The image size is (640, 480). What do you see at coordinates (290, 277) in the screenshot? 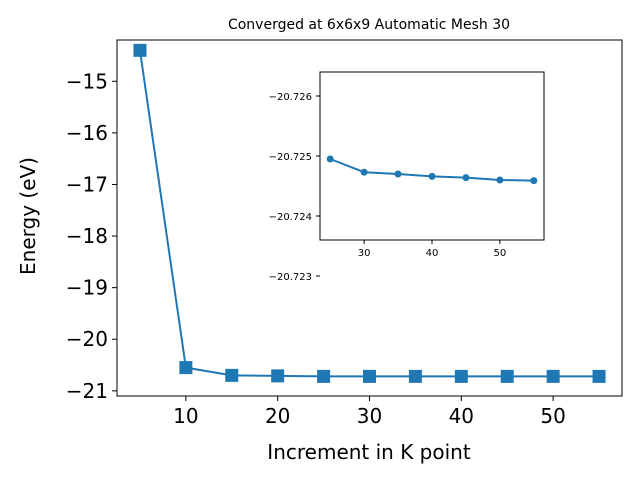
I see `inset-y-tick-label: −20.723` at bounding box center [290, 277].